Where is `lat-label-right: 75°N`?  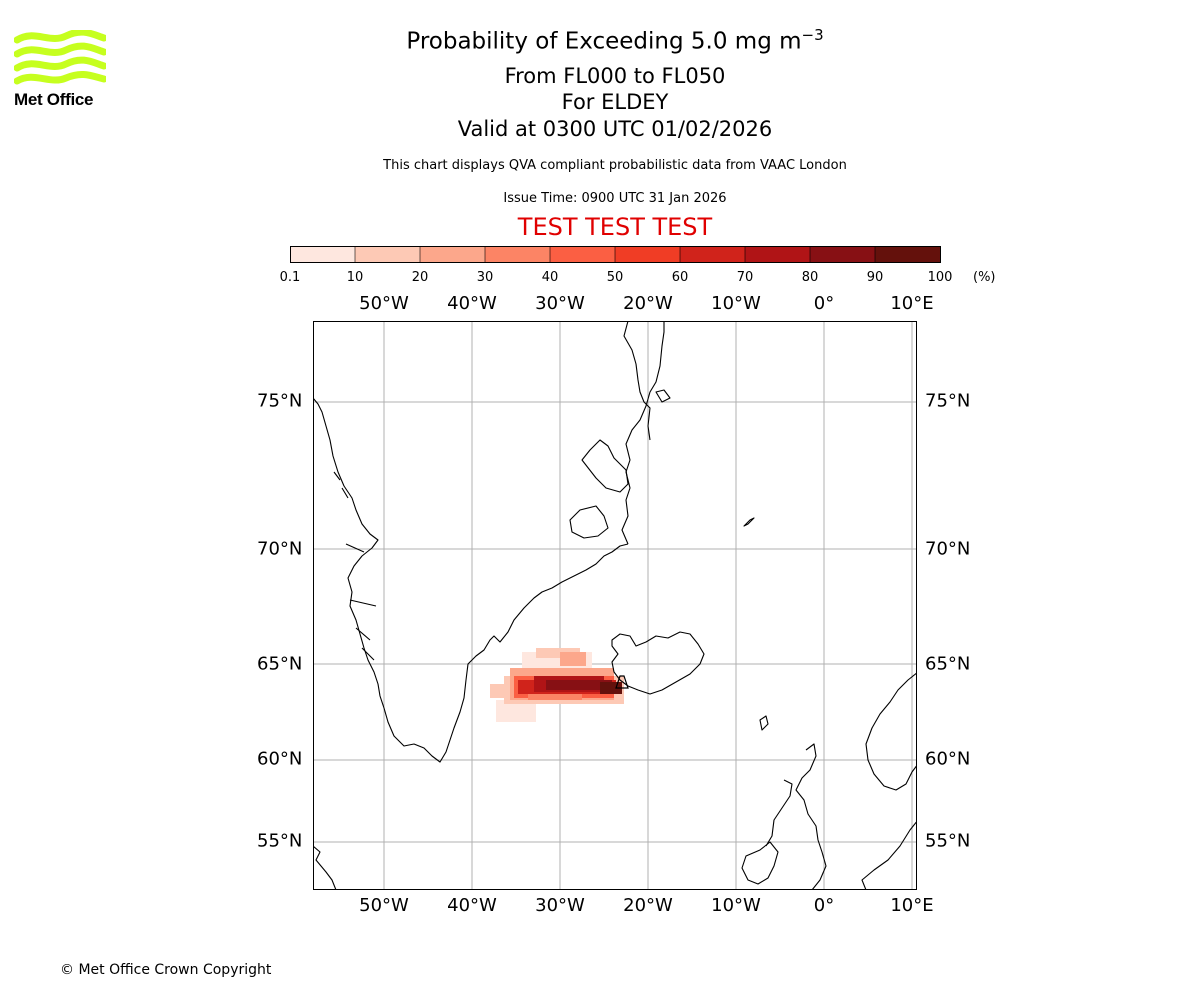
lat-label-right: 75°N is located at coordinates (948, 401).